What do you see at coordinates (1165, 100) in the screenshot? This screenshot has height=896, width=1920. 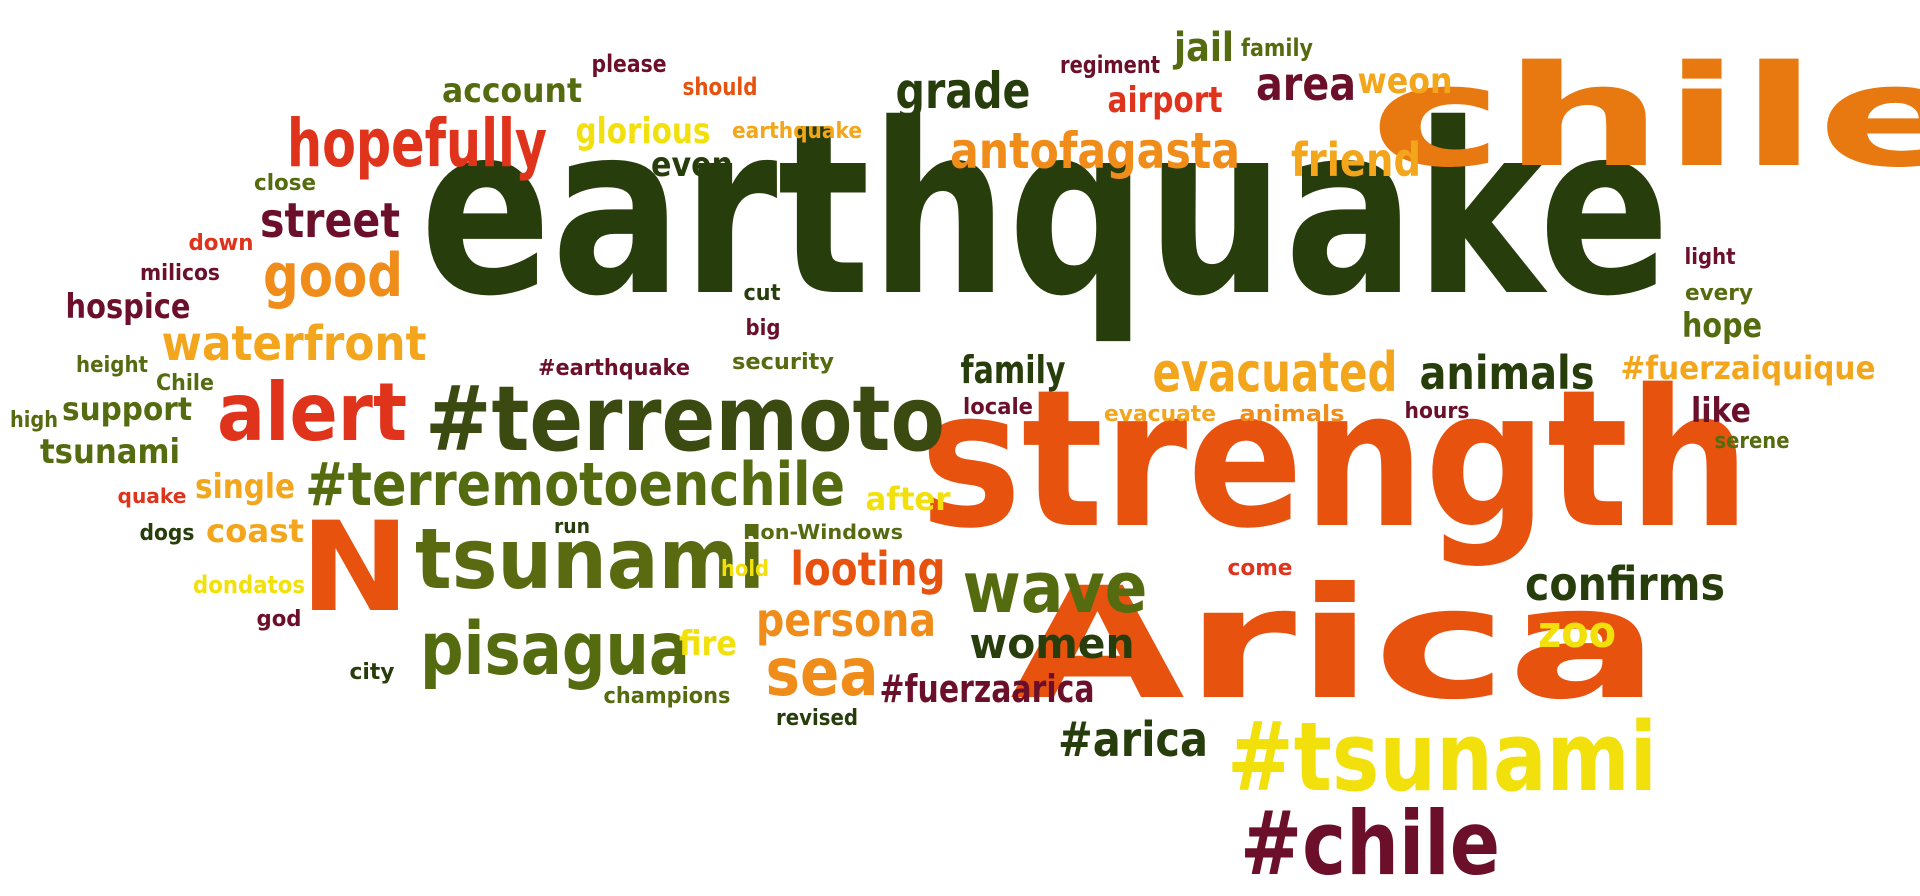 I see `cloud-word: airport` at bounding box center [1165, 100].